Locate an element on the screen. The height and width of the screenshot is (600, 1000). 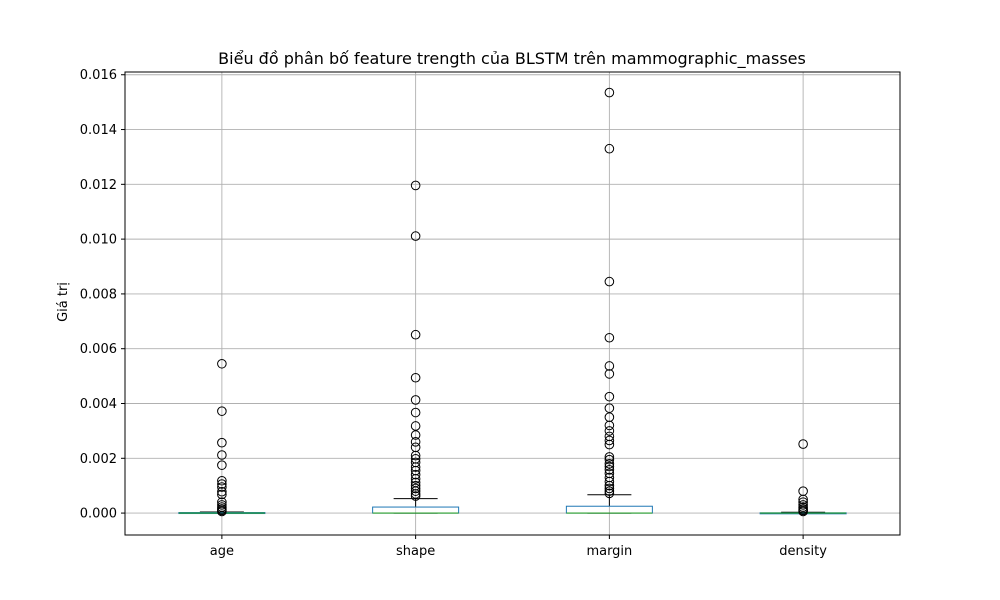
y-tick-label: 0.012 is located at coordinates (98, 185).